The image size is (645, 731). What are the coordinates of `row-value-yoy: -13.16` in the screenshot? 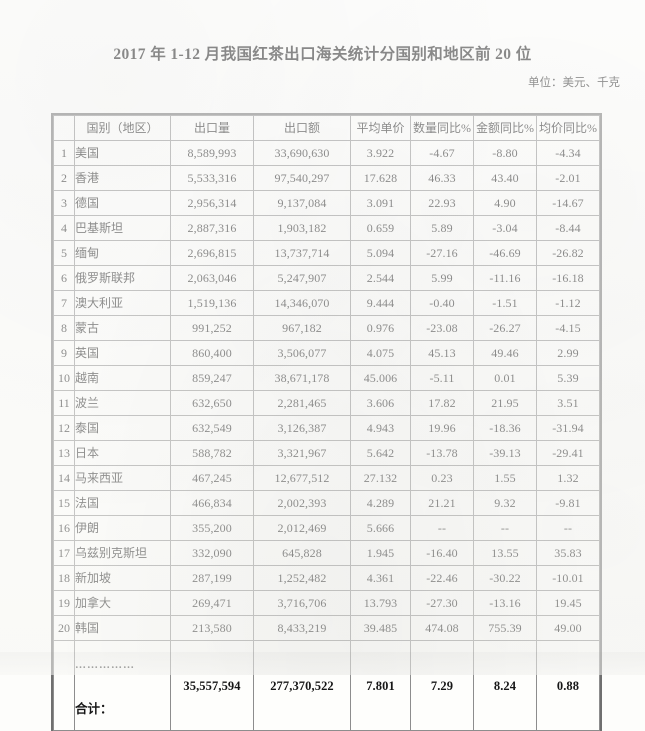 It's located at (505, 603).